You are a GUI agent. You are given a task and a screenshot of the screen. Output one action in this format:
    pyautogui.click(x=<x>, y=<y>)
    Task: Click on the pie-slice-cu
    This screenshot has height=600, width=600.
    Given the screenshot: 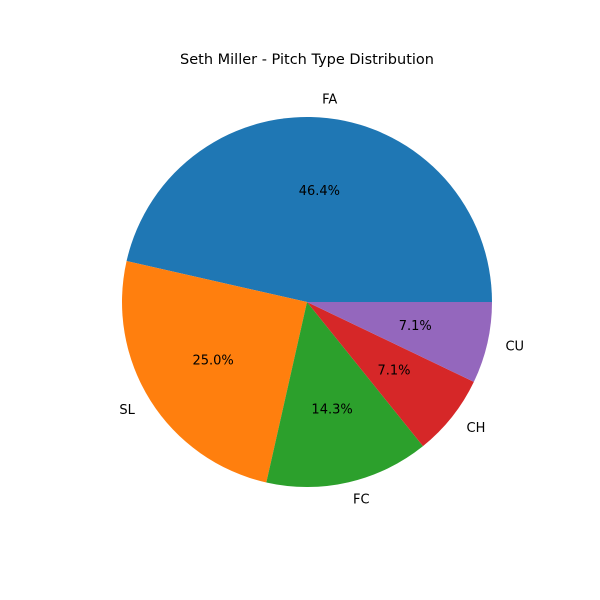 What is the action you would take?
    pyautogui.click(x=399, y=342)
    